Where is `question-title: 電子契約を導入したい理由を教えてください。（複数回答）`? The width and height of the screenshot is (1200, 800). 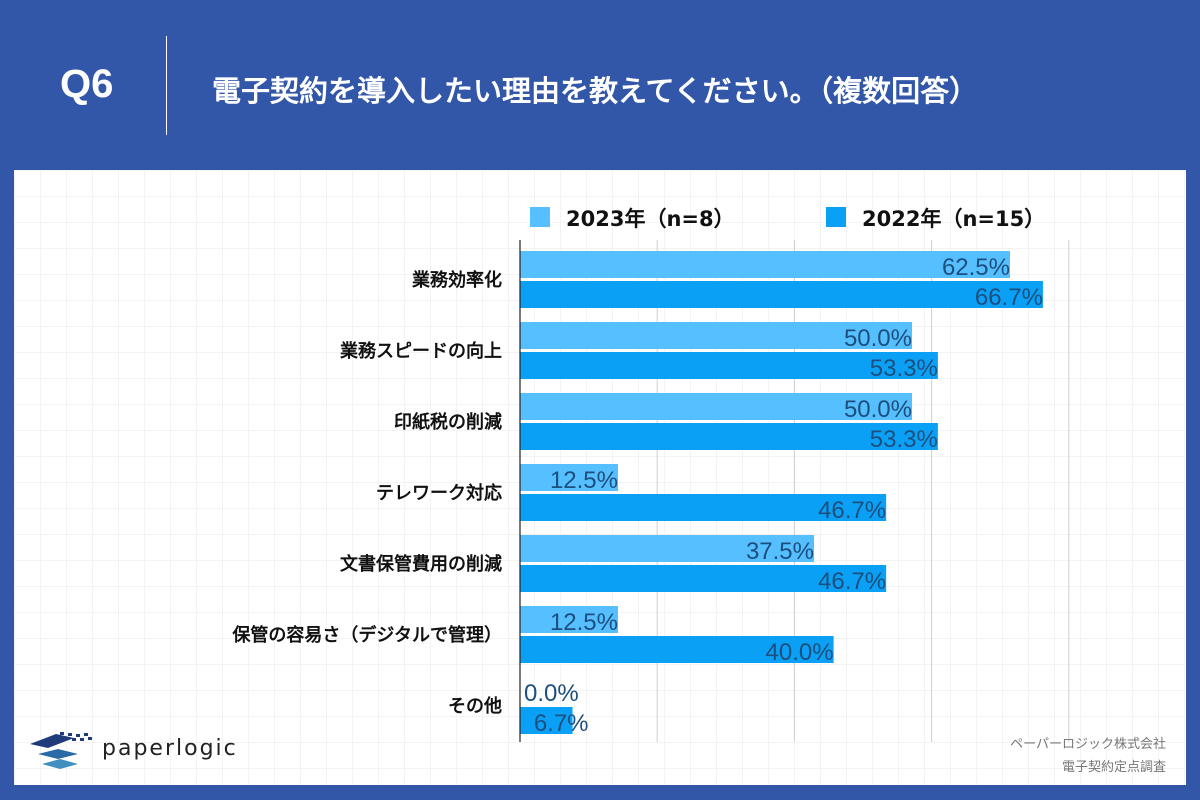
question-title: 電子契約を導入したい理由を教えてください。（複数回答） is located at coordinates (595, 91).